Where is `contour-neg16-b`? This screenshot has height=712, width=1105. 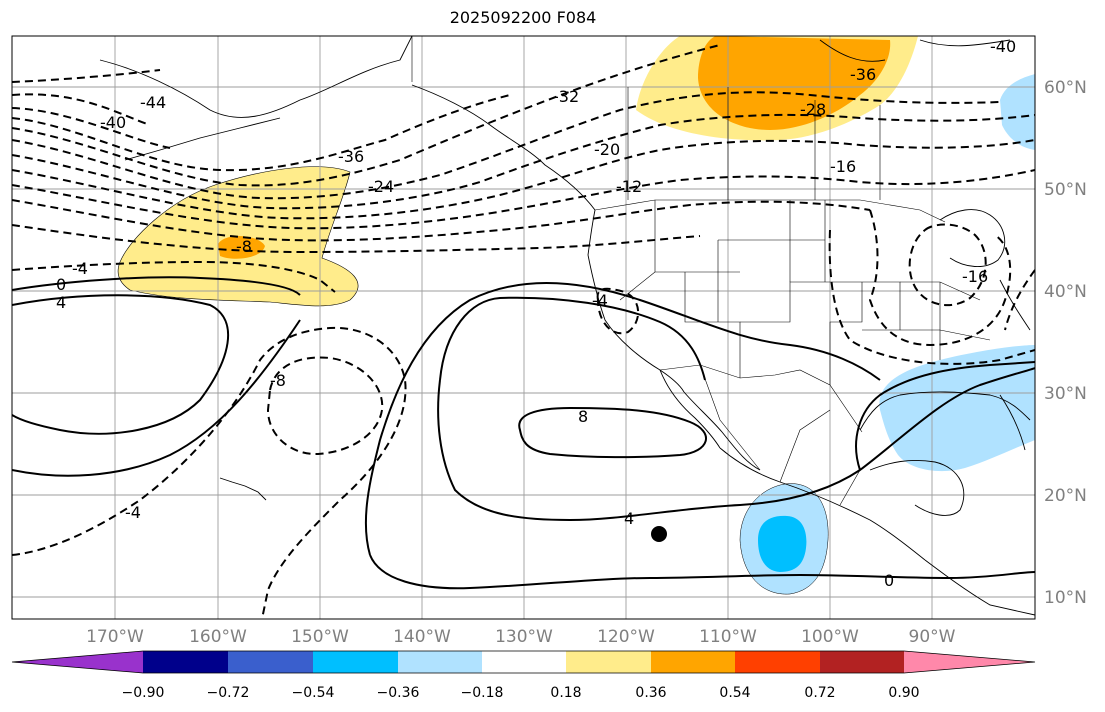
contour-neg16-b is located at coordinates (947, 265).